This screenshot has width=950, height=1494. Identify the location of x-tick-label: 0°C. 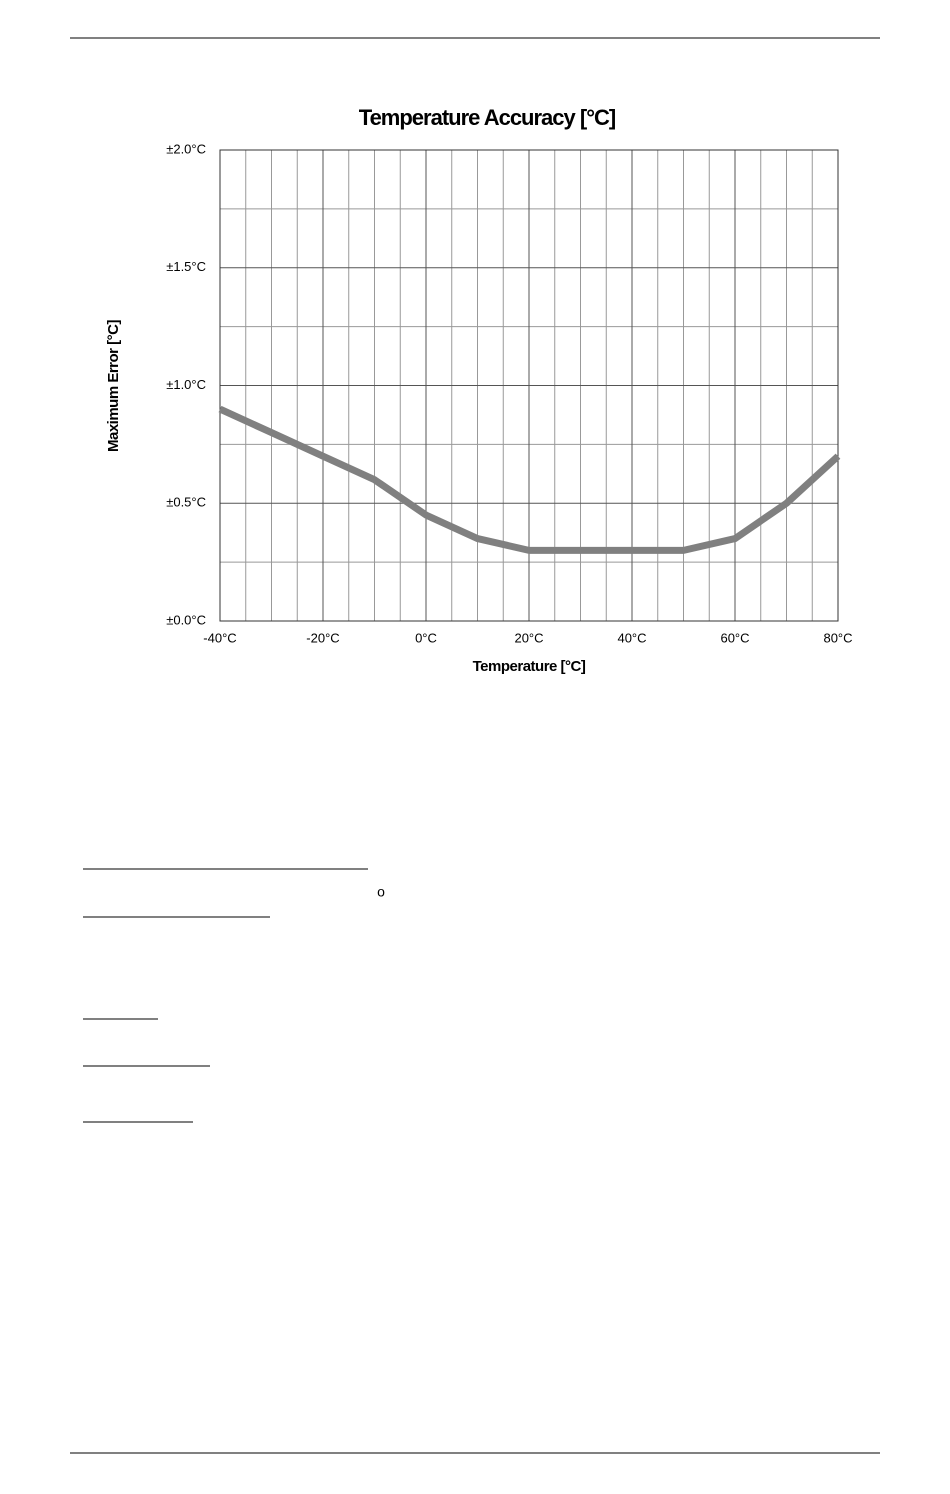
(426, 637).